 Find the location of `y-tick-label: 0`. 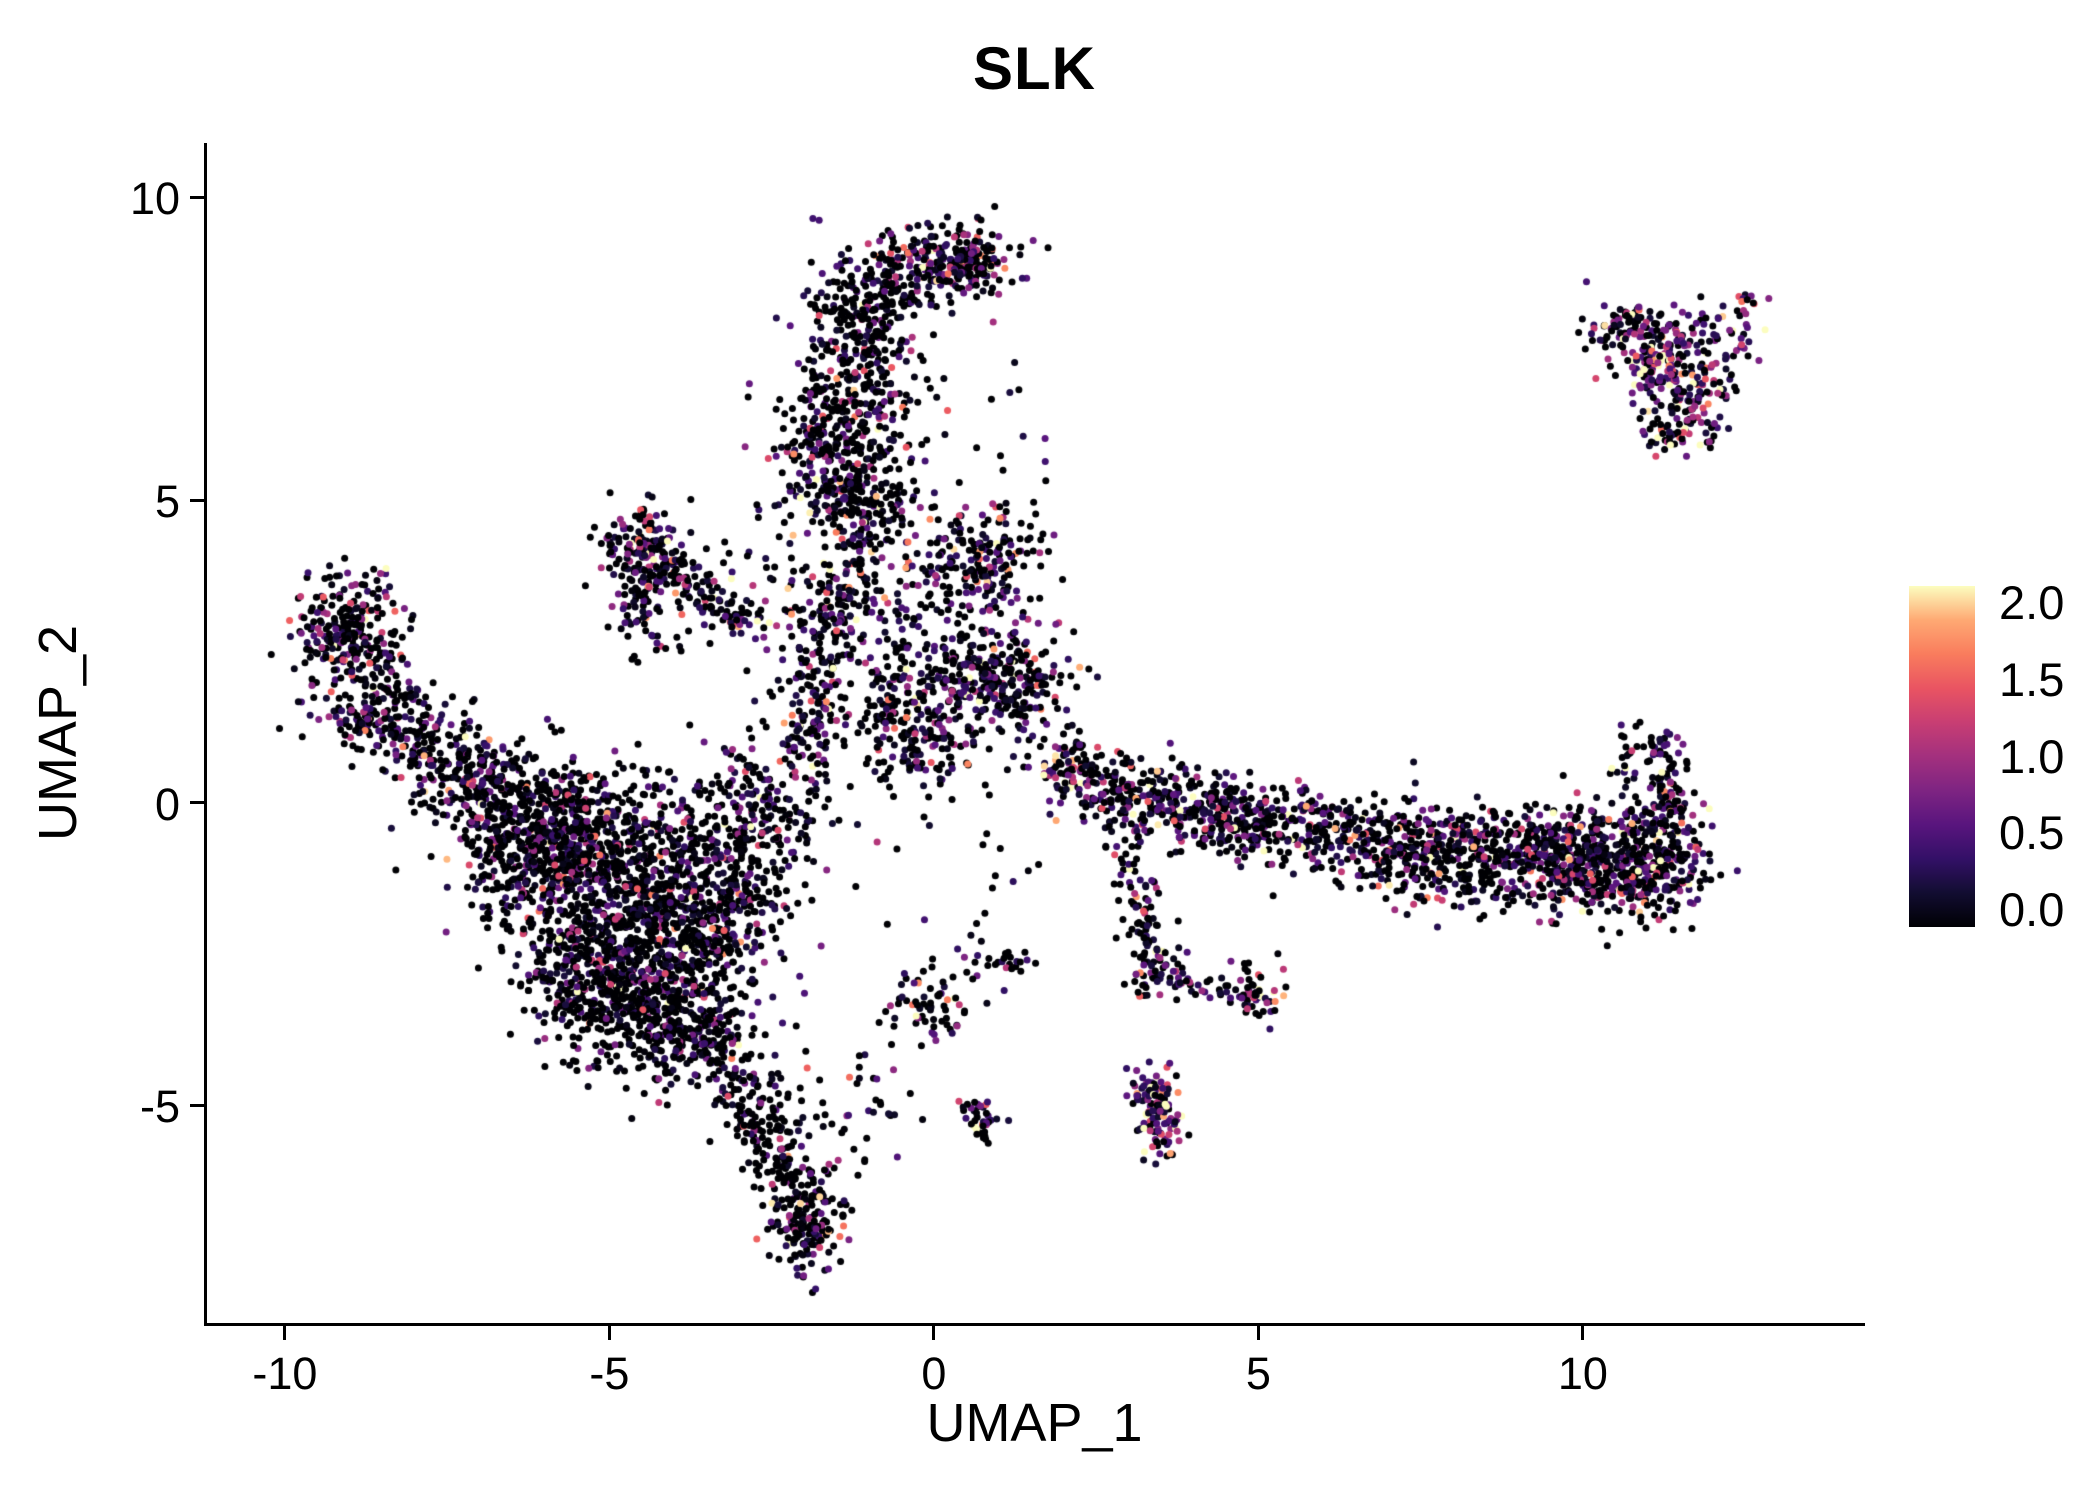

y-tick-label: 0 is located at coordinates (167, 804).